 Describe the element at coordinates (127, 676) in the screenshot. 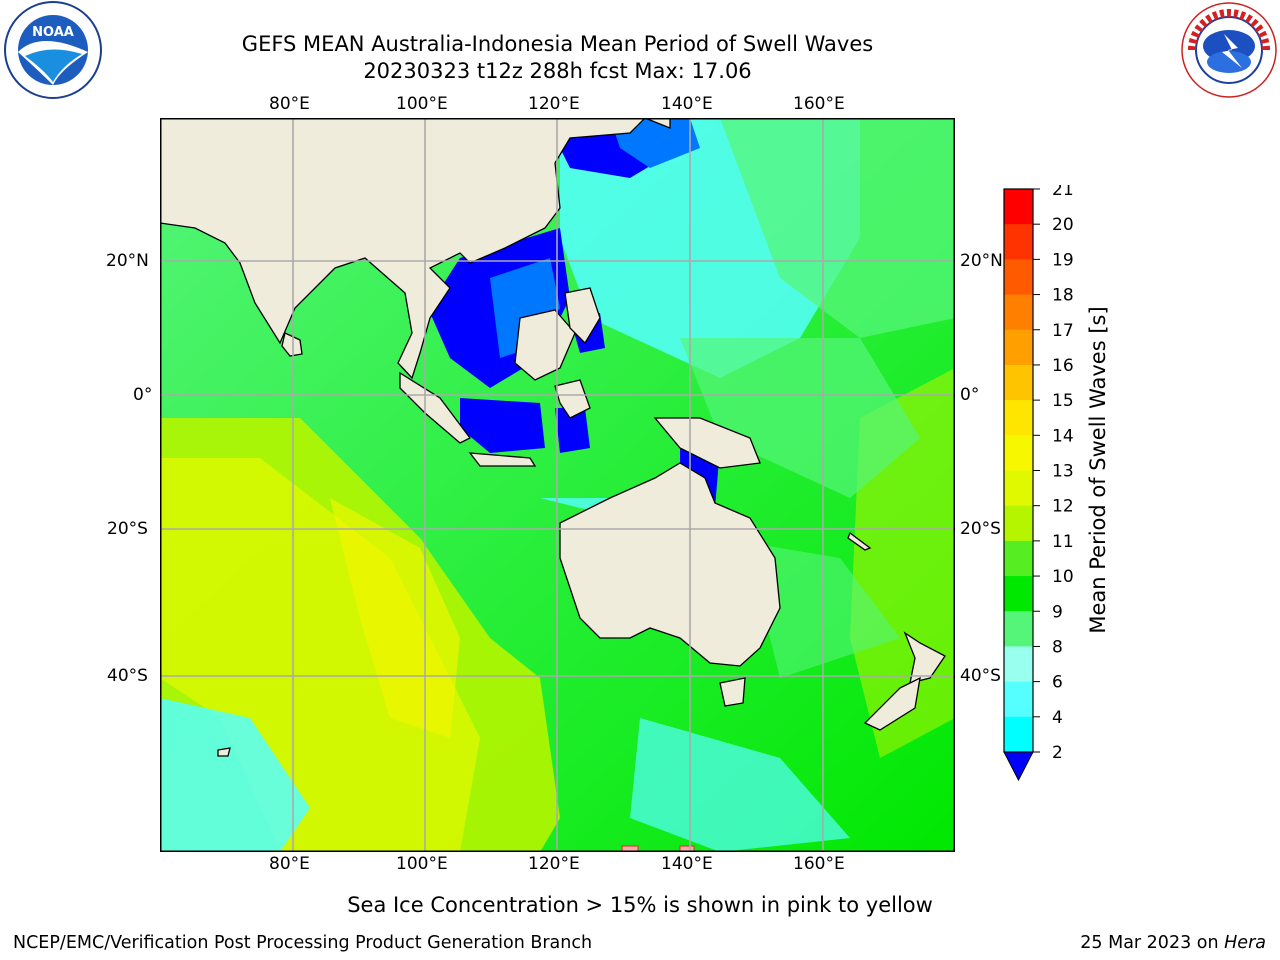

I see `lat-tick-left-40s: 40°S` at that location.